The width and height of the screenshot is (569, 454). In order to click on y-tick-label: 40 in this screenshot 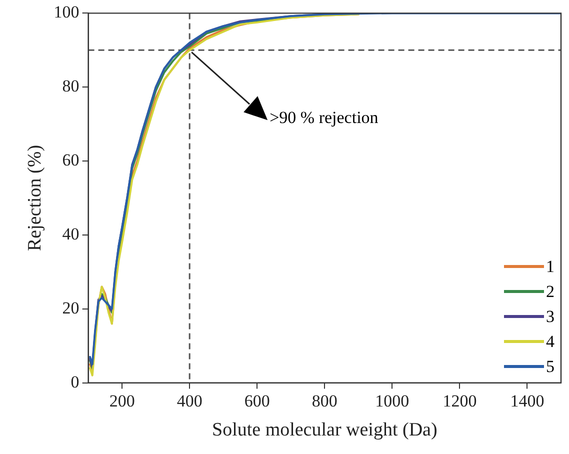, I will do `click(71, 234)`.